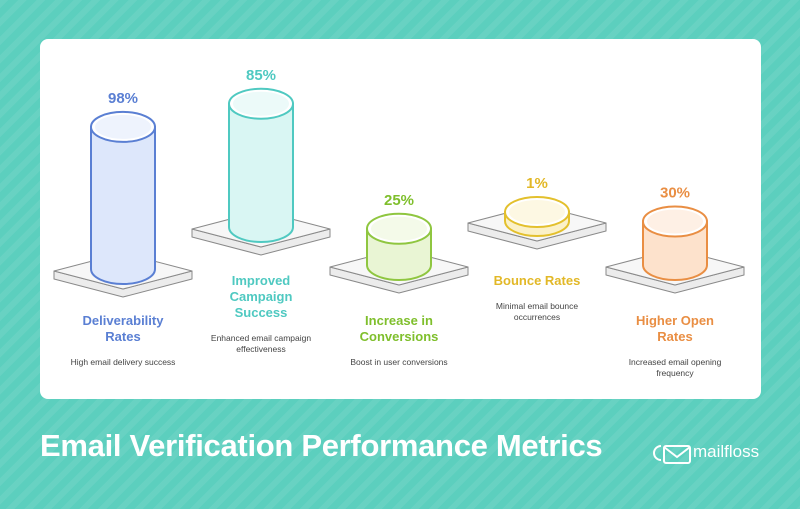 This screenshot has height=509, width=800. Describe the element at coordinates (399, 228) in the screenshot. I see `bar-top-shade-increase-in-conversions` at that location.